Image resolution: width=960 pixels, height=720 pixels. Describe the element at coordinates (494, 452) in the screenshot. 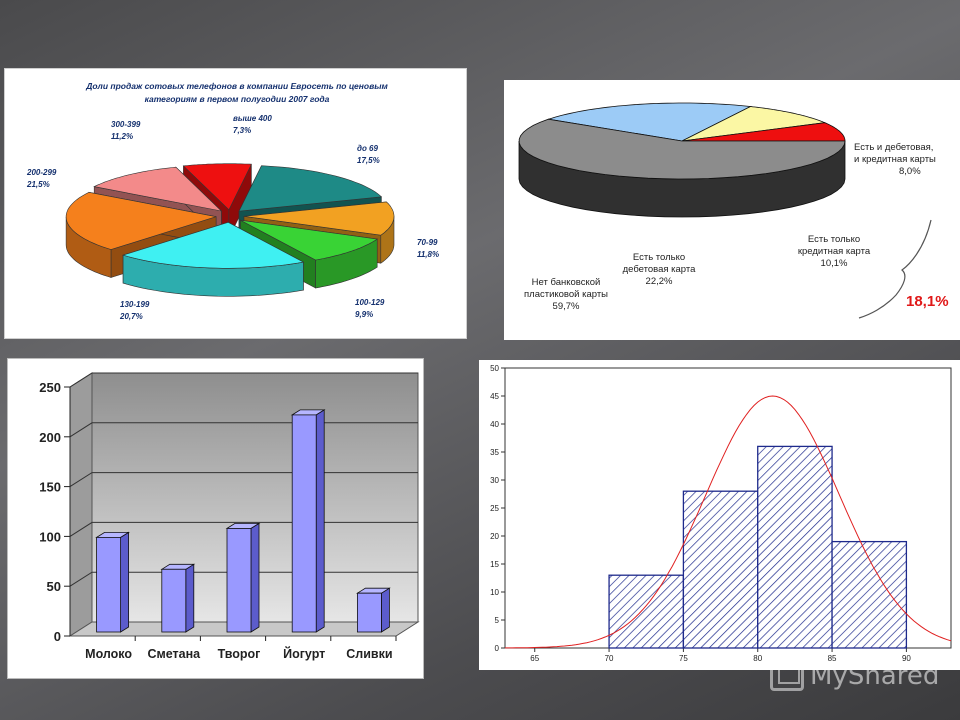

I see `y-tick-label: 35` at that location.